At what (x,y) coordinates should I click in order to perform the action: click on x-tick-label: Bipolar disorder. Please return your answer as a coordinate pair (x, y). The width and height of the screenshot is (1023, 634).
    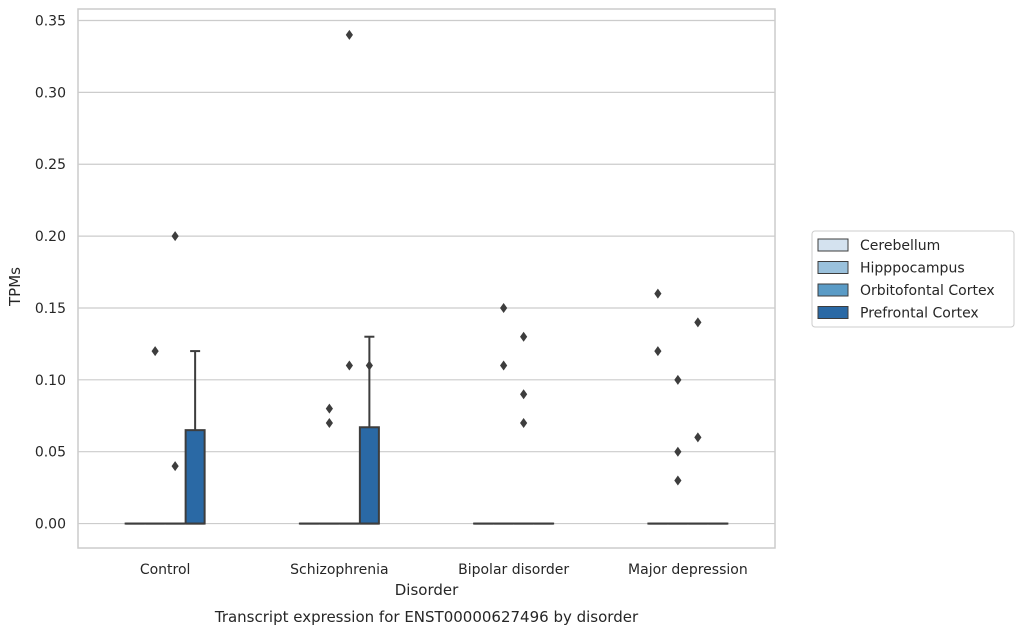
    Looking at the image, I should click on (513, 570).